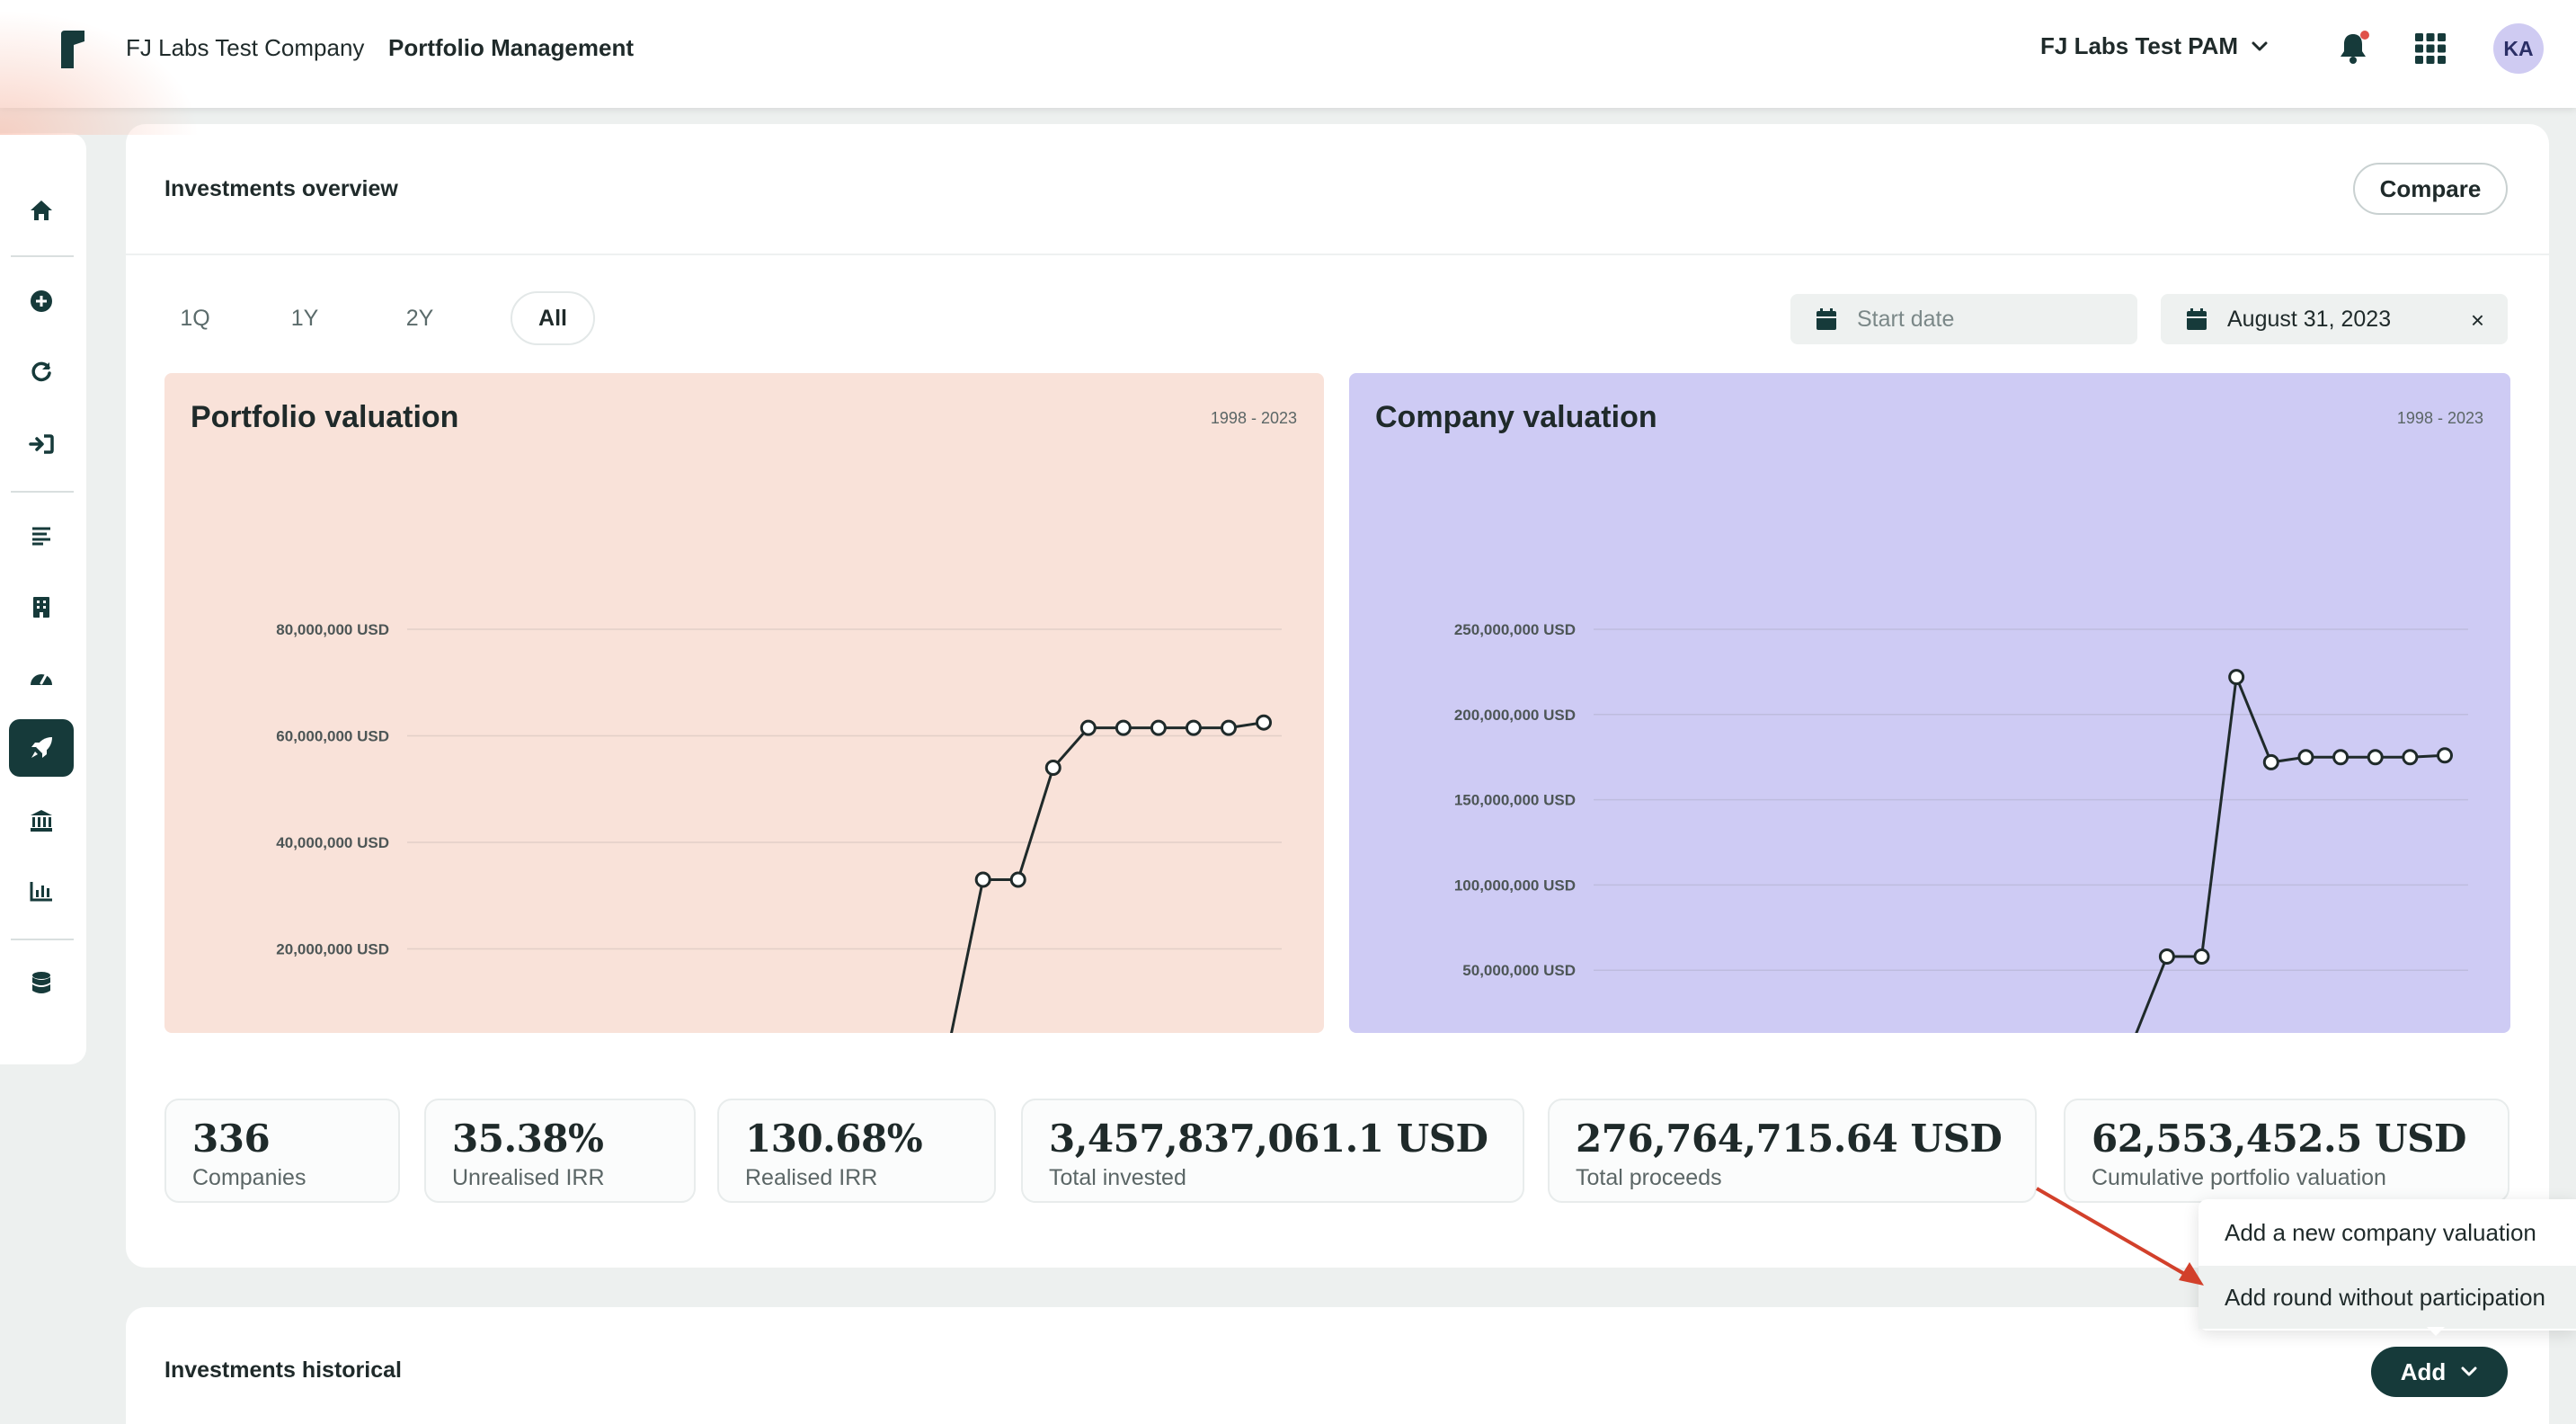  What do you see at coordinates (1268, 1139) in the screenshot?
I see `stat-value: 3,457,837,061.1 USD` at bounding box center [1268, 1139].